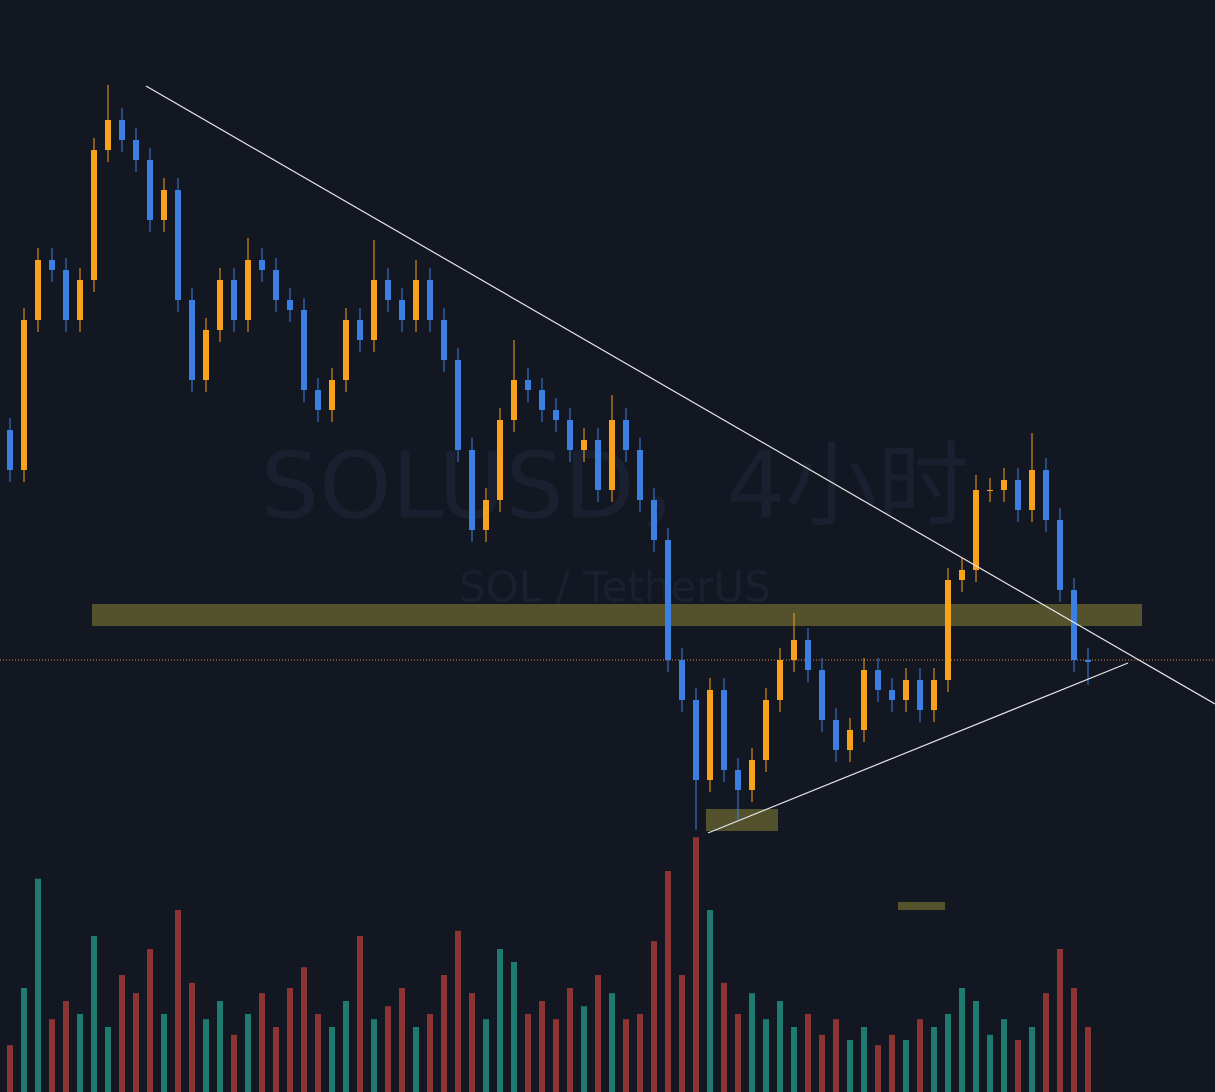 This screenshot has height=1092, width=1215. What do you see at coordinates (615, 587) in the screenshot?
I see `watermark-subtitle: SOL / TetherUS` at bounding box center [615, 587].